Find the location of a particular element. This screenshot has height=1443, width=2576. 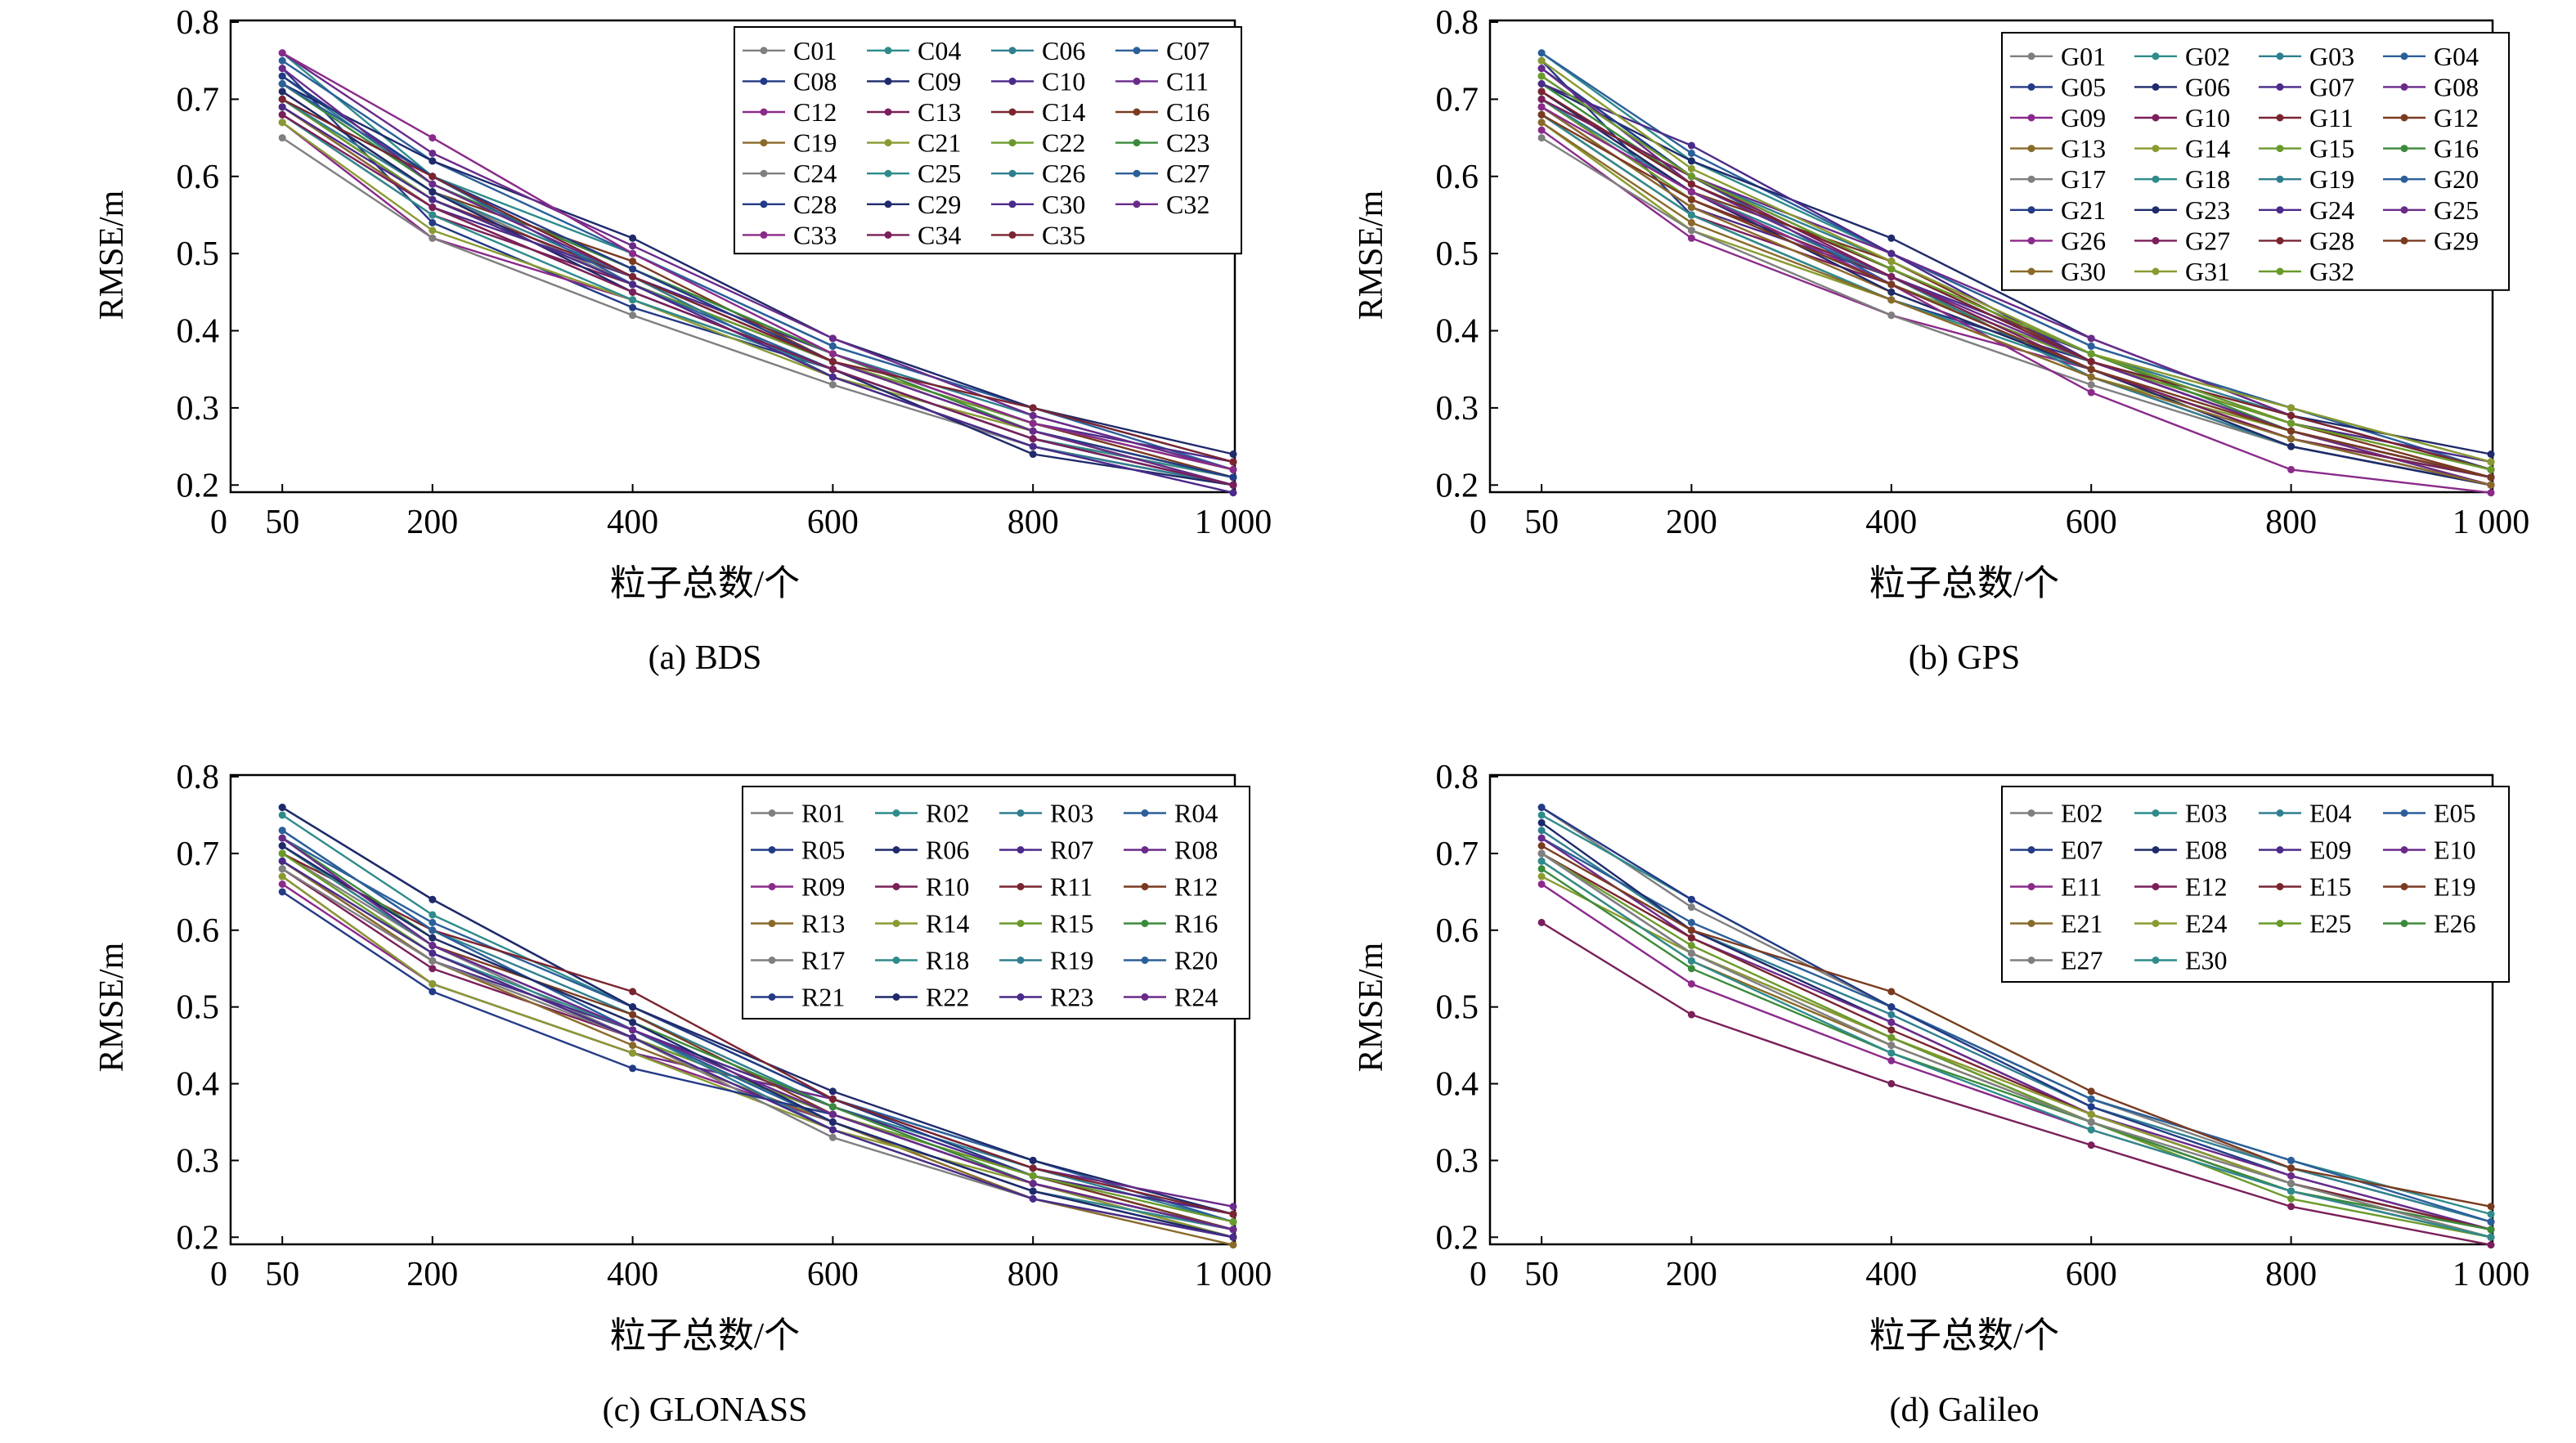

series-line-e19 is located at coordinates (2016, 1026).